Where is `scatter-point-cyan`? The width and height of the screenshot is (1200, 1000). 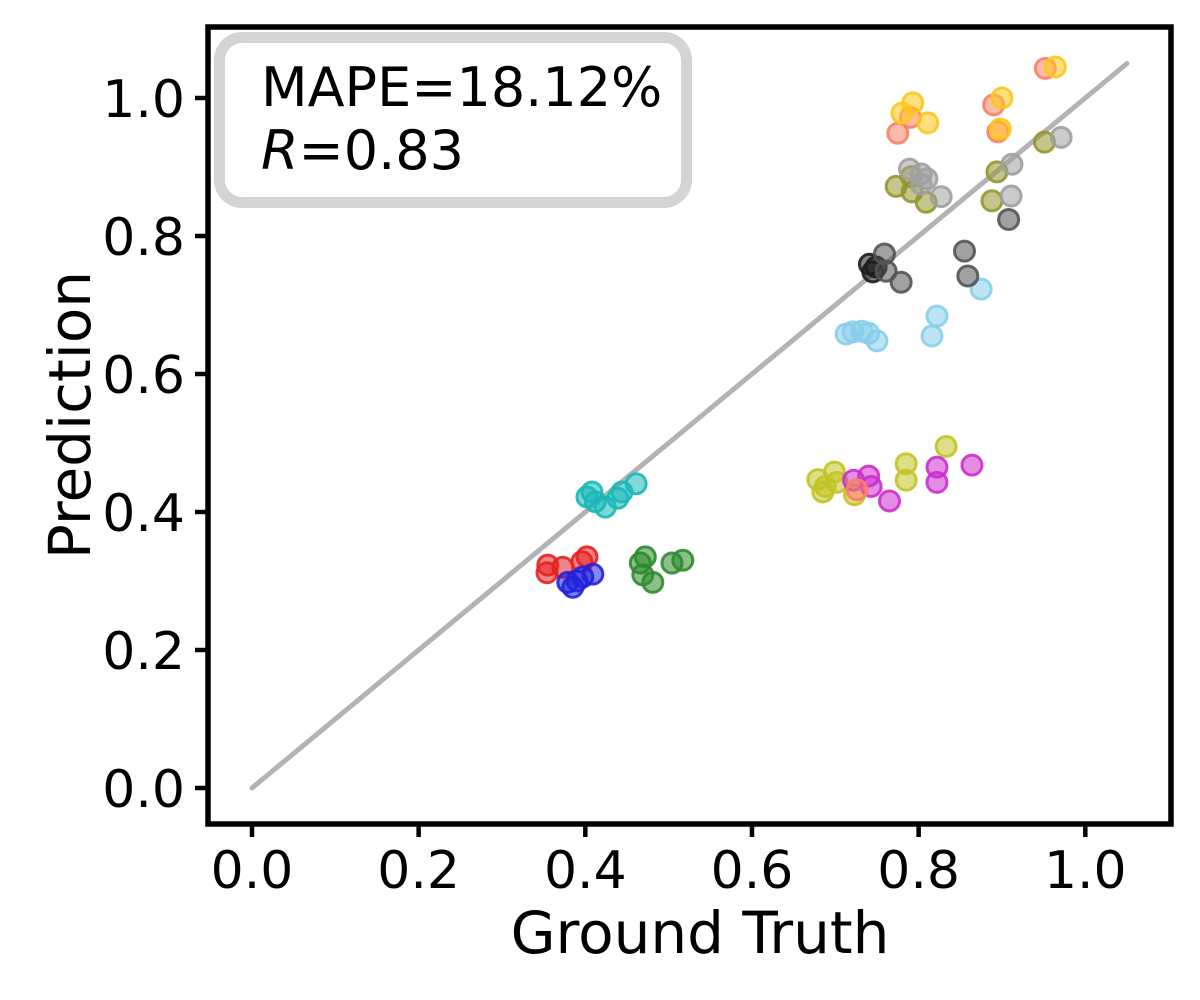 scatter-point-cyan is located at coordinates (636, 484).